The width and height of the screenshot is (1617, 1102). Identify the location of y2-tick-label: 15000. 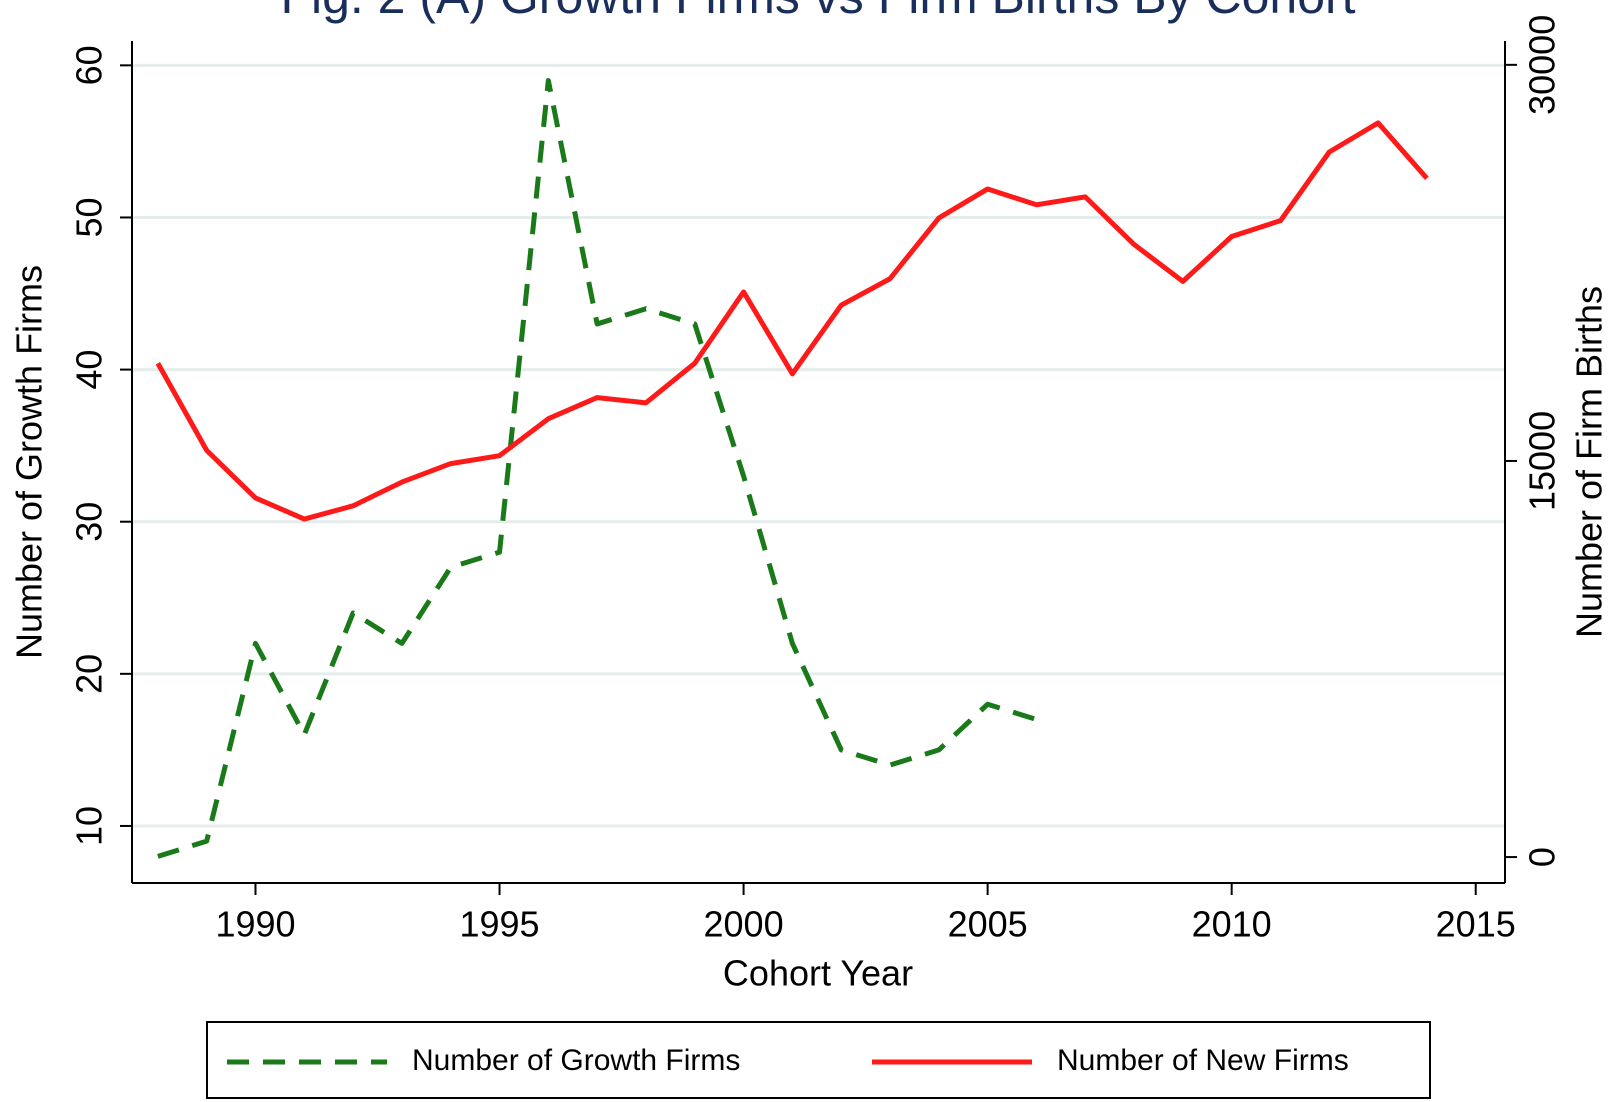
(1542, 461).